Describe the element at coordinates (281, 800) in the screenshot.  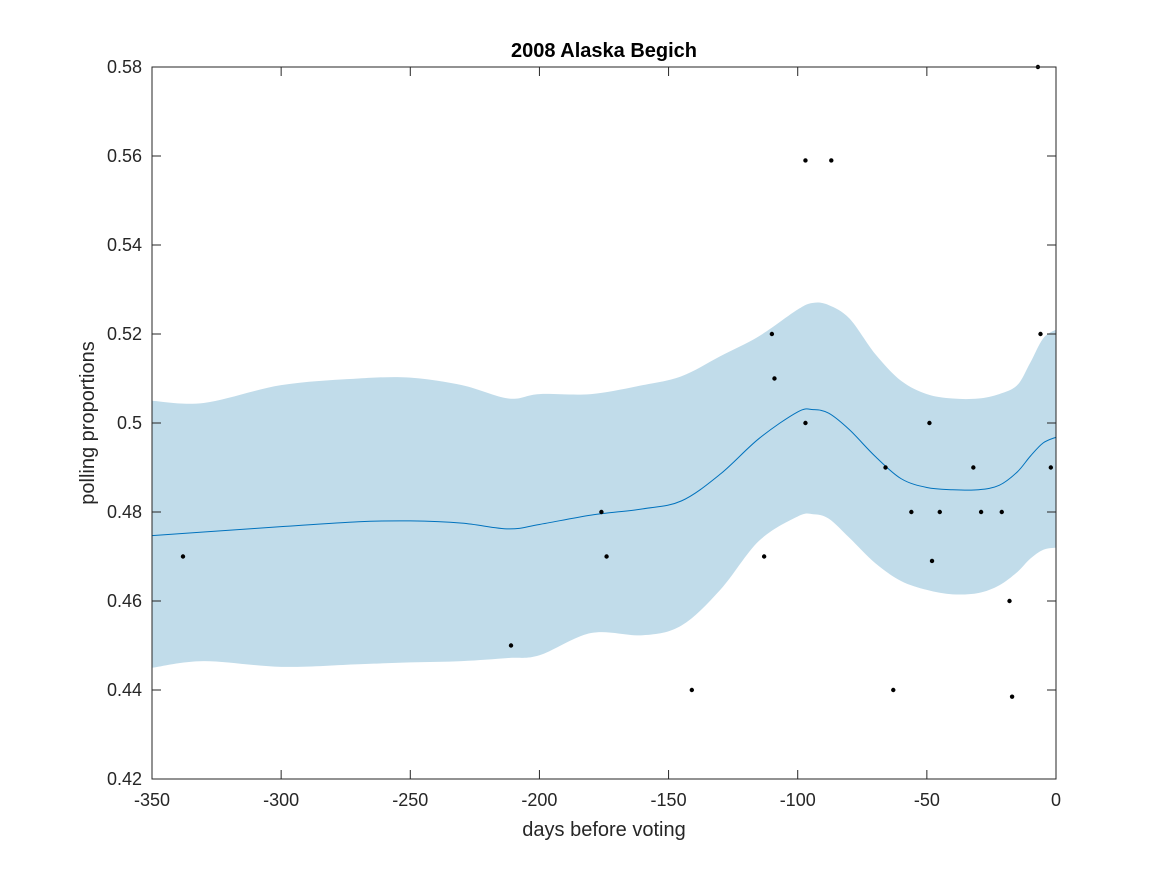
I see `x-tick-label: -300` at that location.